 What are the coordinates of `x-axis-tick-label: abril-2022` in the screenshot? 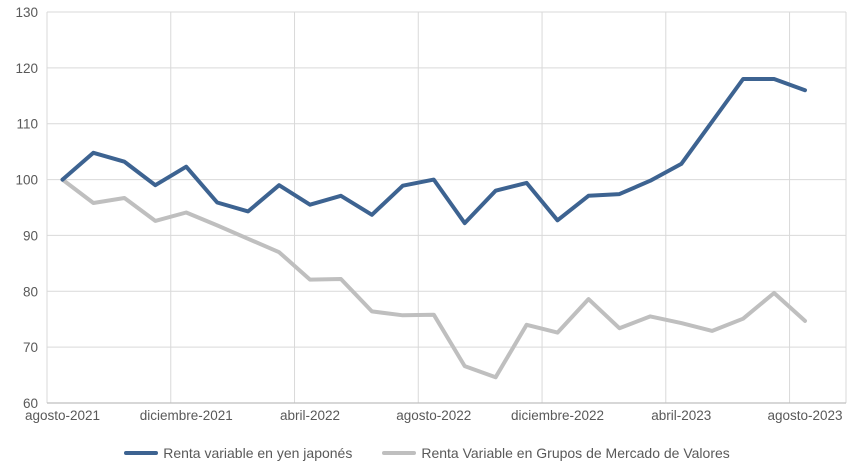 It's located at (310, 415).